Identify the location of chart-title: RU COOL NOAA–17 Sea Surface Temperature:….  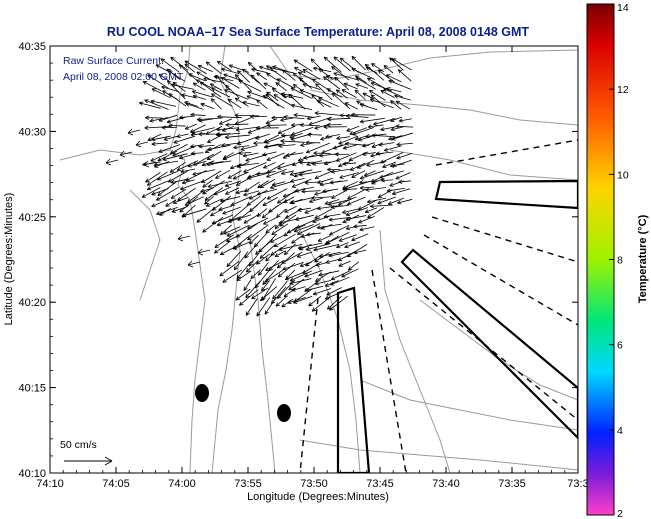
(318, 32).